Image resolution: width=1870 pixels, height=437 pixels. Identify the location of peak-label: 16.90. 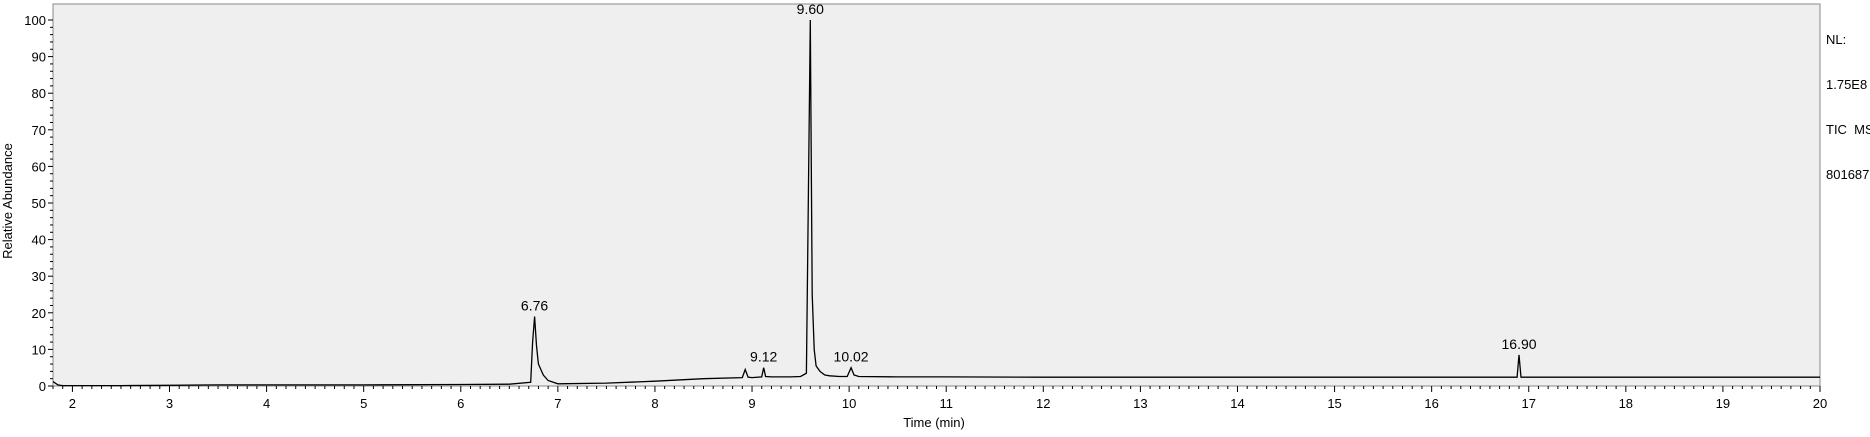
(1519, 344).